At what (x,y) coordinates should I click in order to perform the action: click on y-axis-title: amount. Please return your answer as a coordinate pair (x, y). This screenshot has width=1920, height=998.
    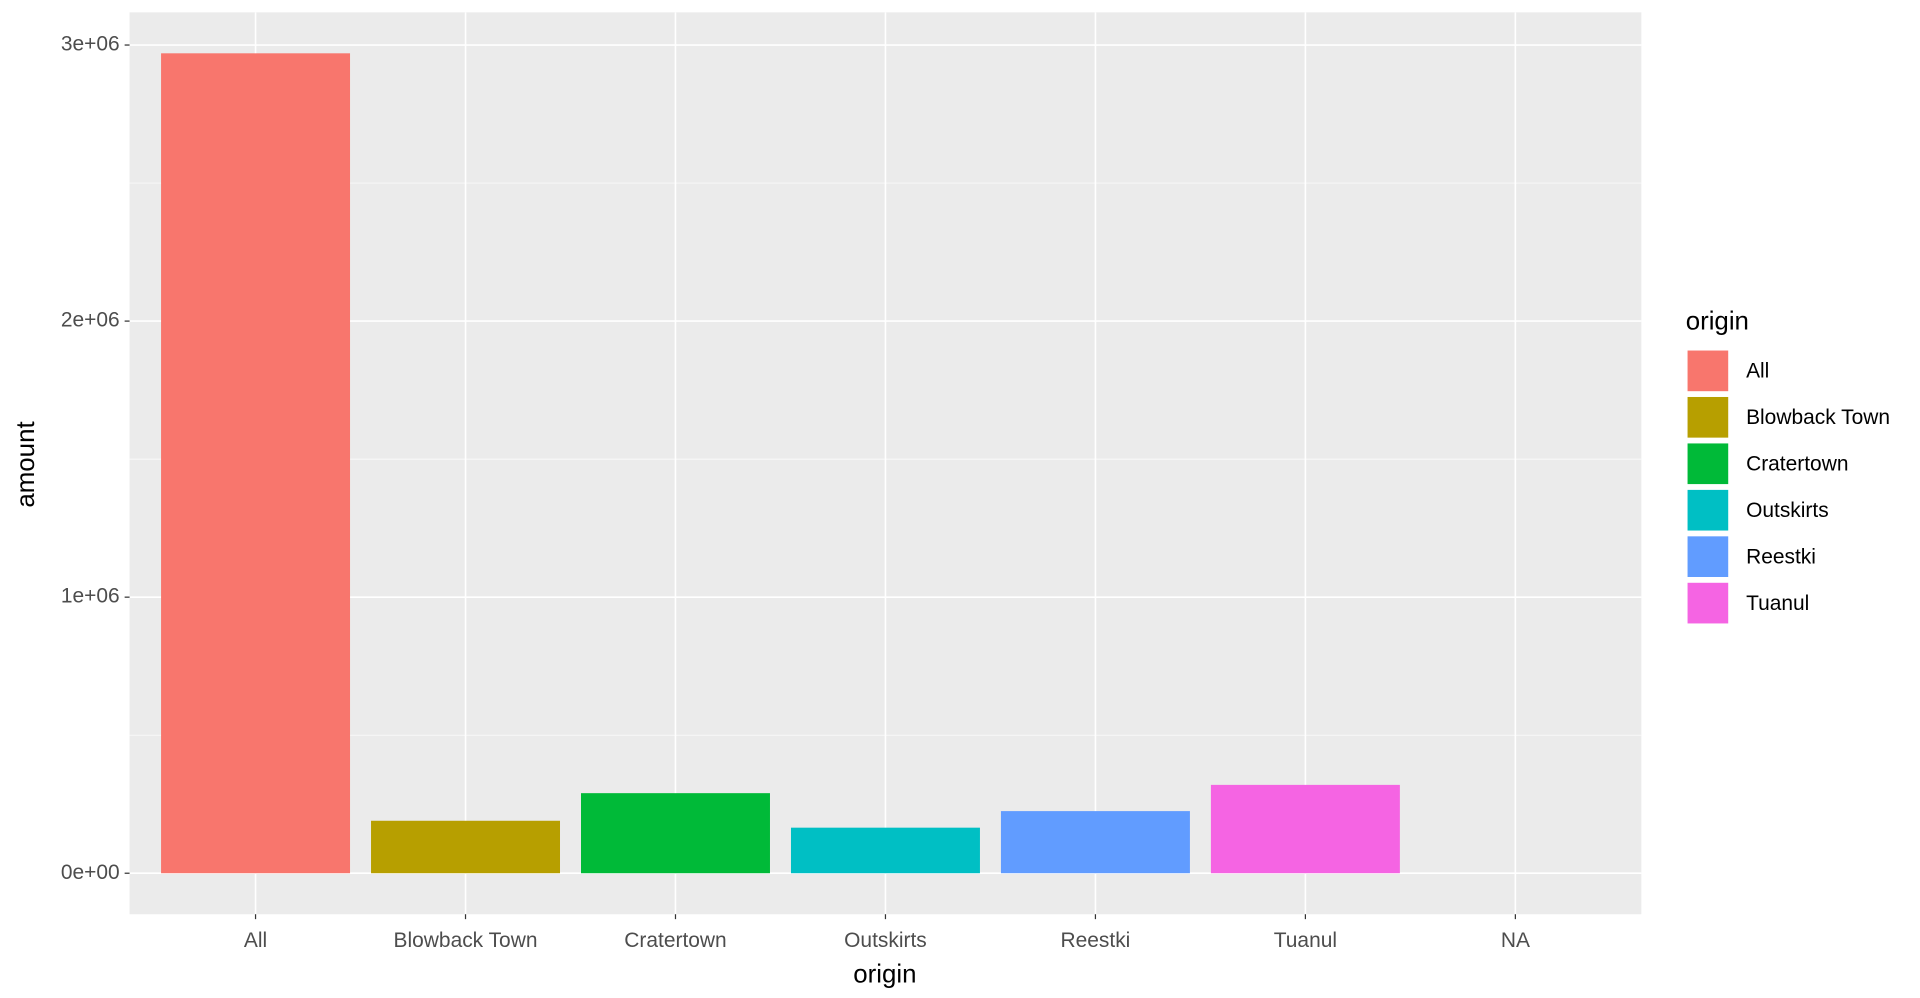
    Looking at the image, I should click on (26, 464).